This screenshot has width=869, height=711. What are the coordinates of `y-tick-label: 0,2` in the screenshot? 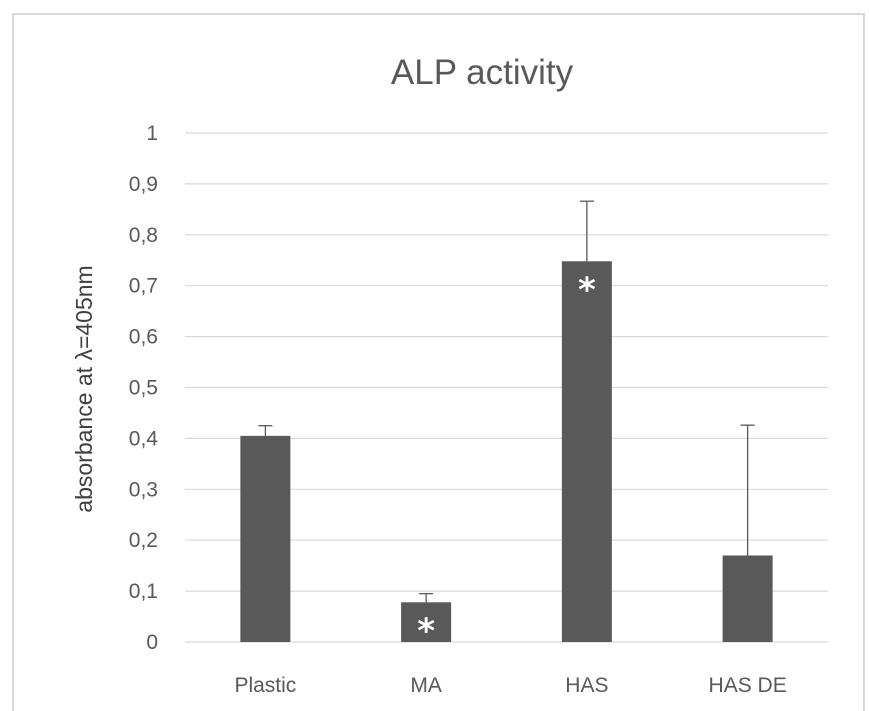 It's located at (143, 540).